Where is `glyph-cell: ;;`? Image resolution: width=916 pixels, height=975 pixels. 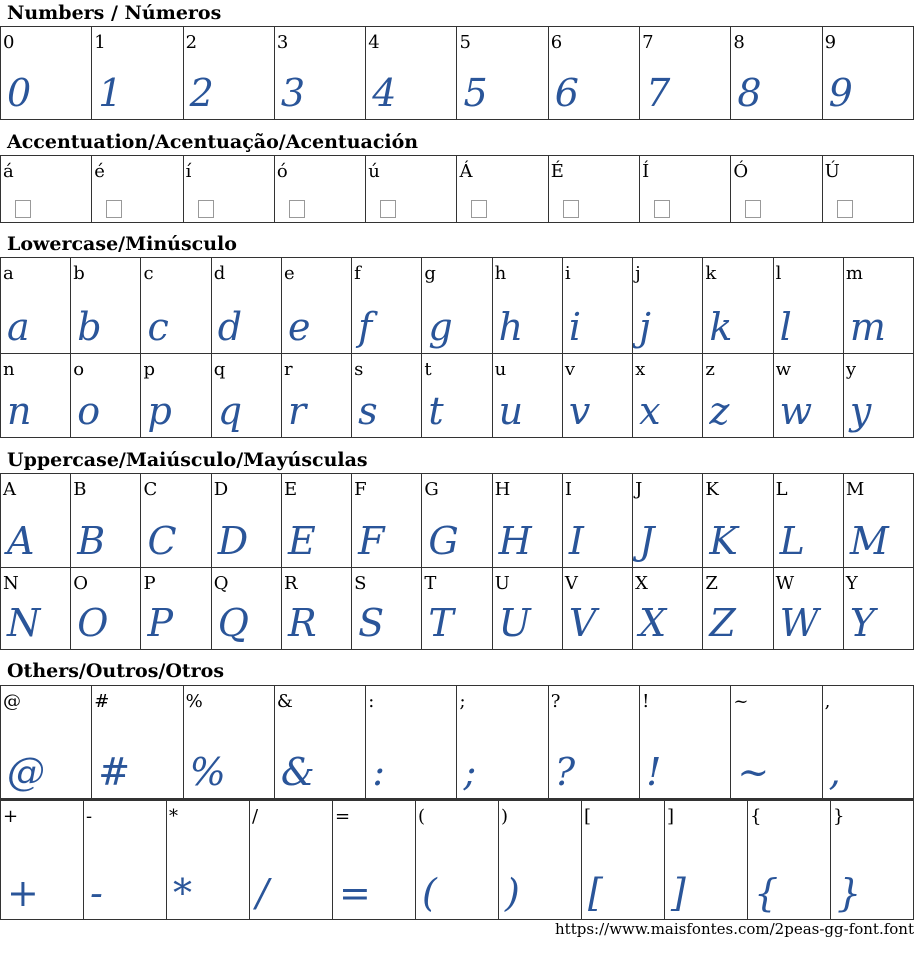
glyph-cell: ;; is located at coordinates (503, 742).